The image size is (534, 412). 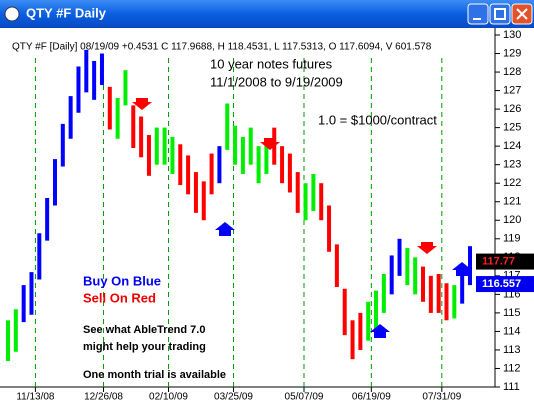 What do you see at coordinates (512, 35) in the screenshot?
I see `y-tick-label: 130` at bounding box center [512, 35].